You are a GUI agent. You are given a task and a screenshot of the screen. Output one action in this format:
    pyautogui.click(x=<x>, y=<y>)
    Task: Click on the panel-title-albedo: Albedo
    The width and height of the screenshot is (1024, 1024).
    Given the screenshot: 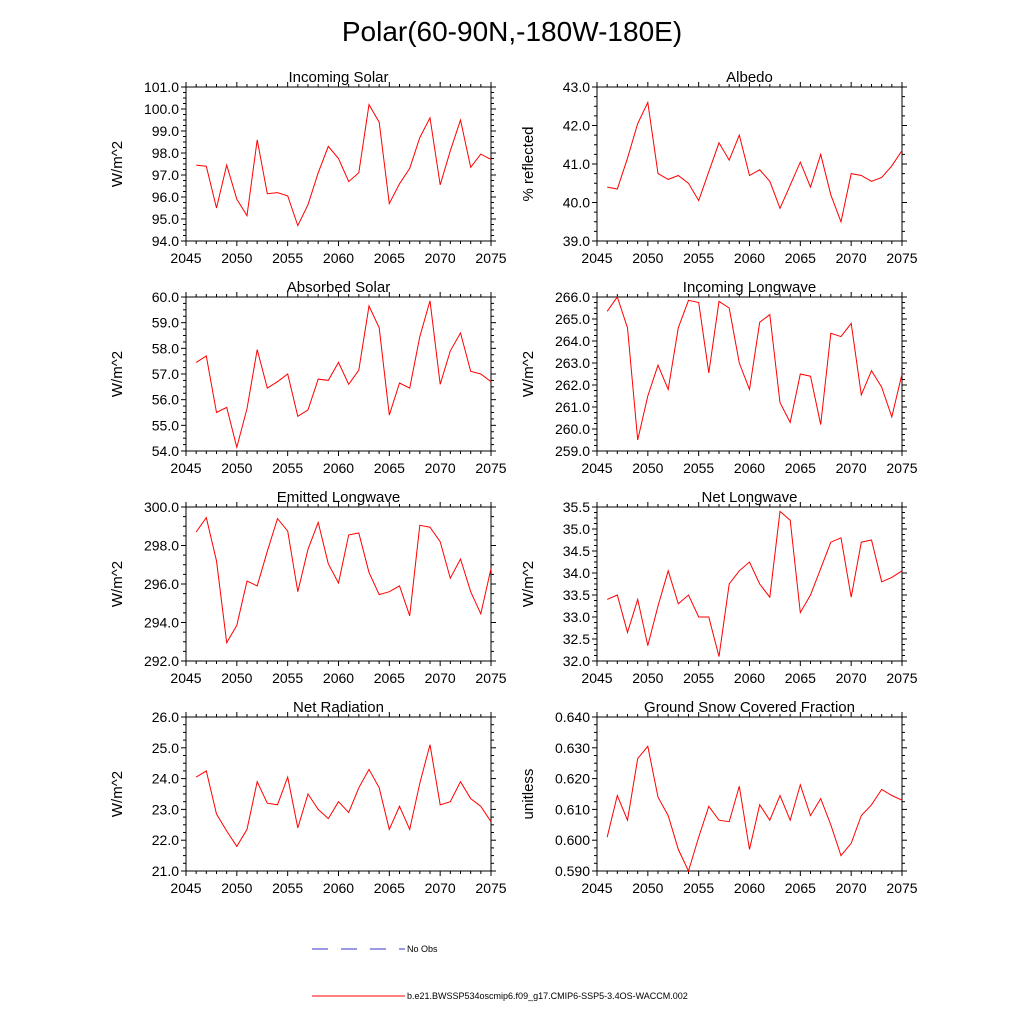 What is the action you would take?
    pyautogui.click(x=749, y=77)
    